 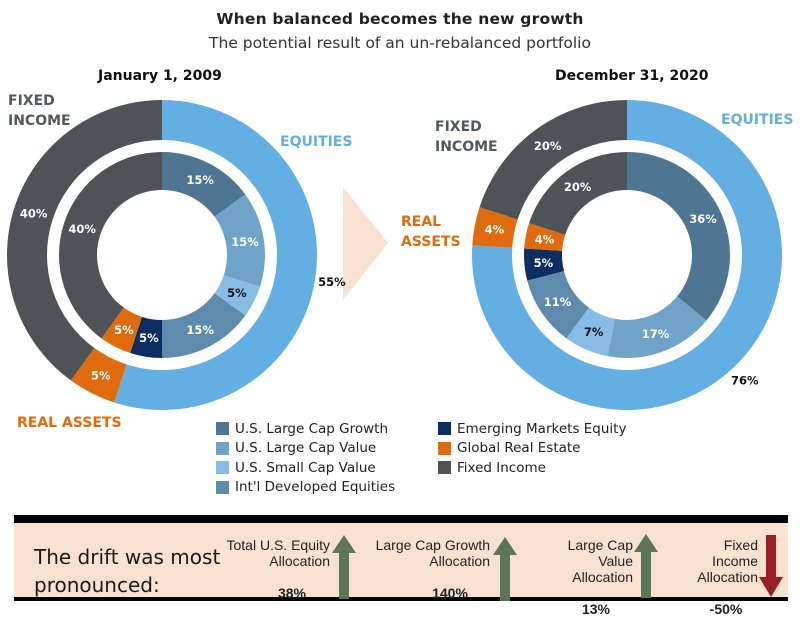 I want to click on metric-value: 38%, so click(x=292, y=593).